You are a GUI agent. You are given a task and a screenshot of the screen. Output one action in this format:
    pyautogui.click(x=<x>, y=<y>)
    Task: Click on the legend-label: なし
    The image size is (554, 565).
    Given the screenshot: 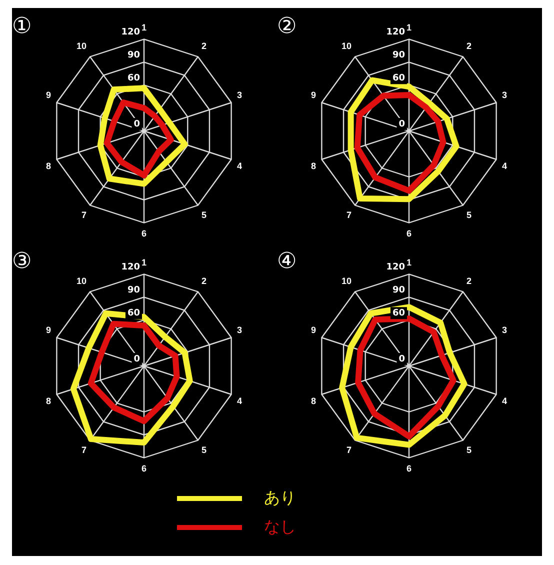 What is the action you would take?
    pyautogui.click(x=280, y=527)
    